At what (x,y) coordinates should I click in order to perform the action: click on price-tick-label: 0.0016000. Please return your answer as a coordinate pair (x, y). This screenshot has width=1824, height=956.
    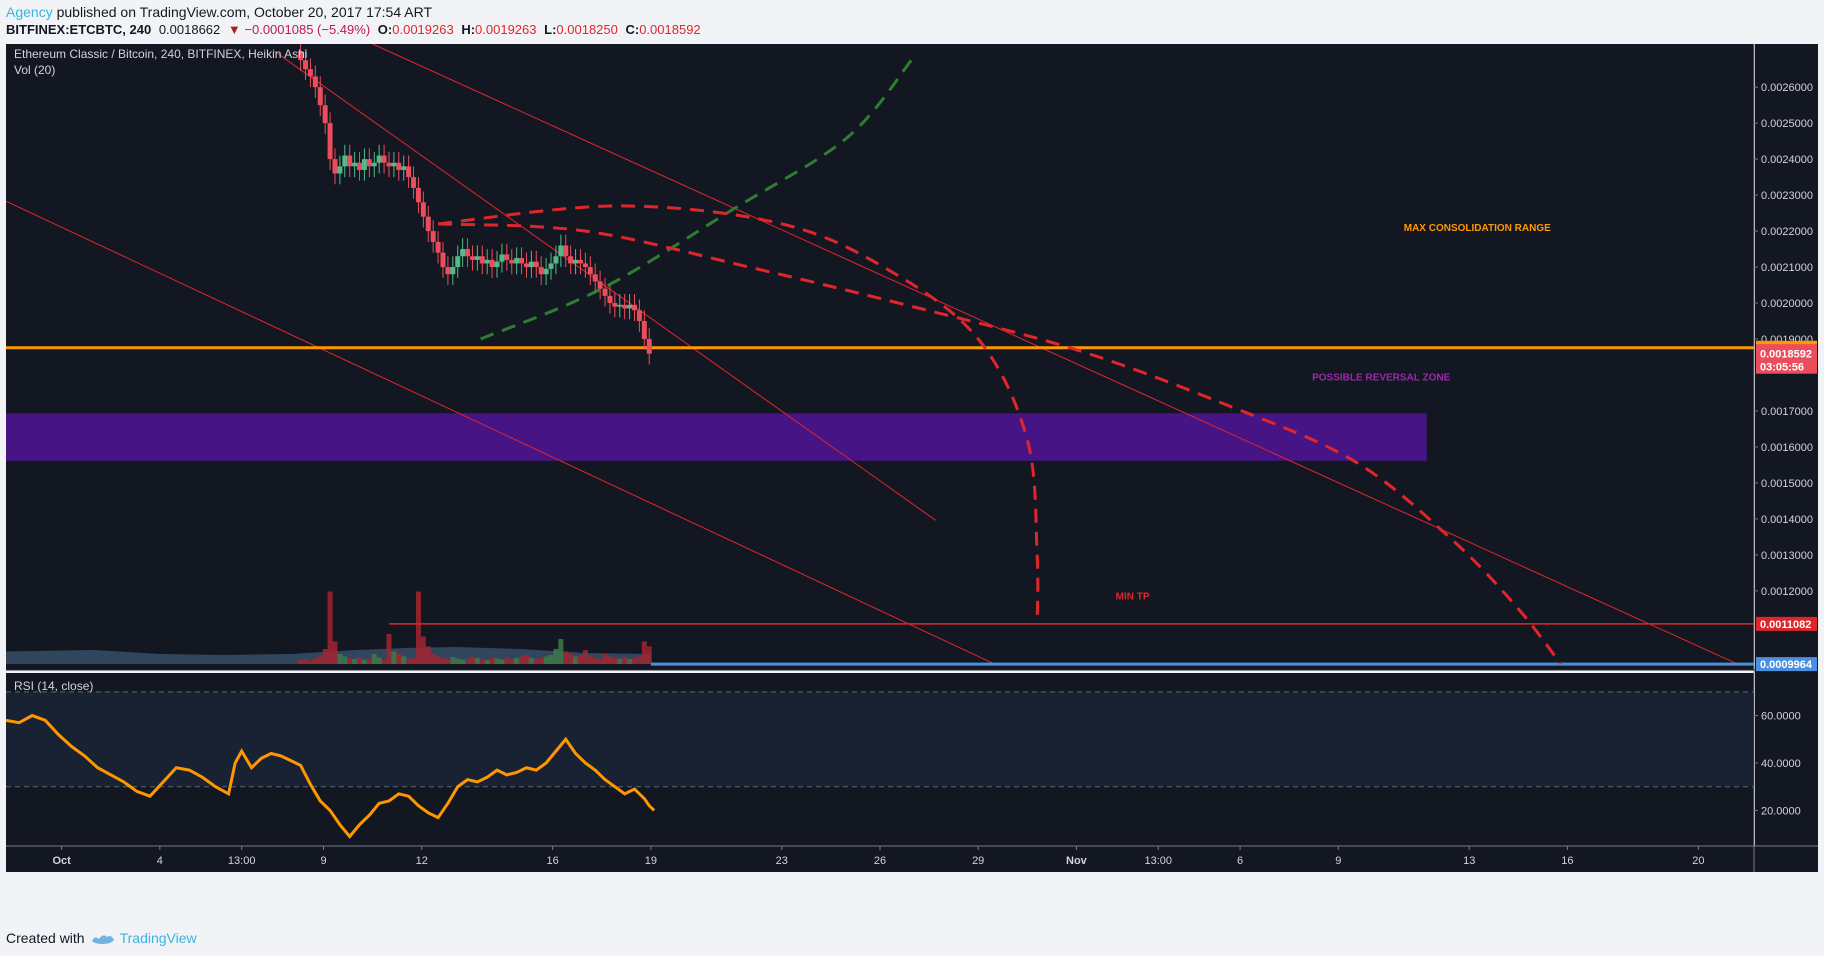
    Looking at the image, I should click on (1787, 448).